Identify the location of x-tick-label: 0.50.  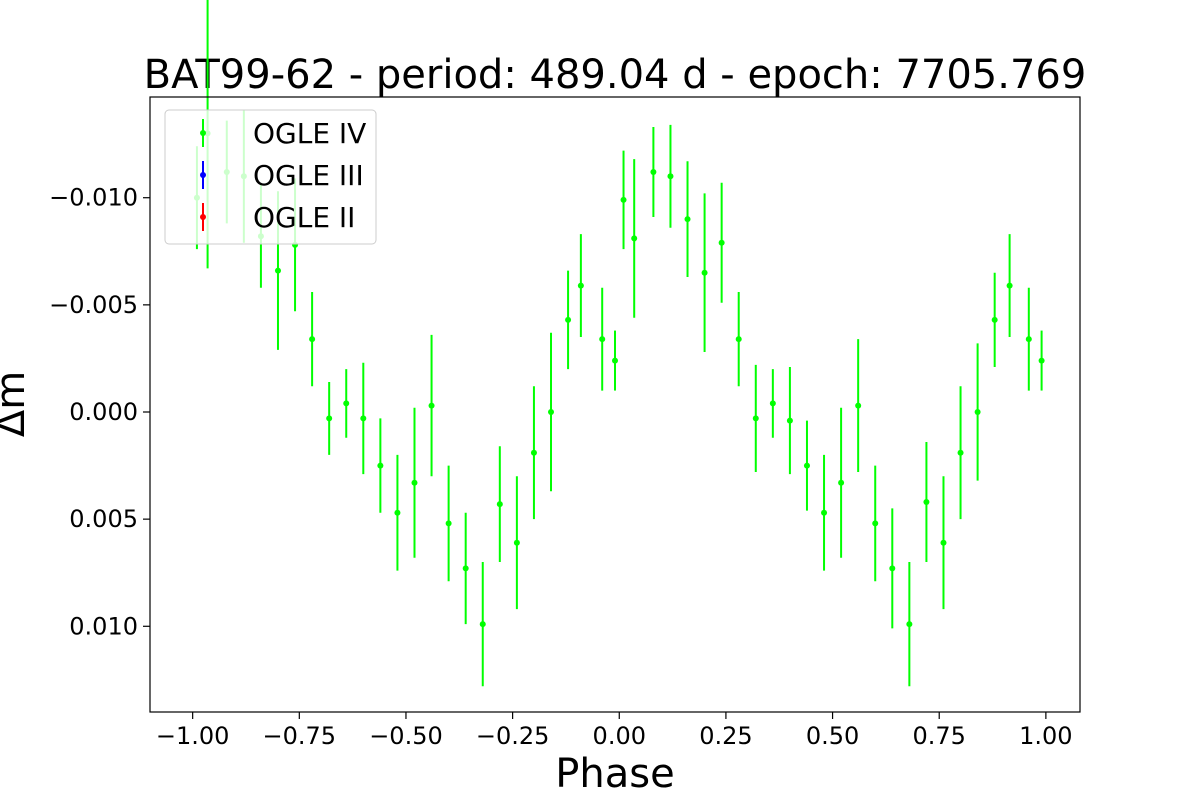
(832, 736).